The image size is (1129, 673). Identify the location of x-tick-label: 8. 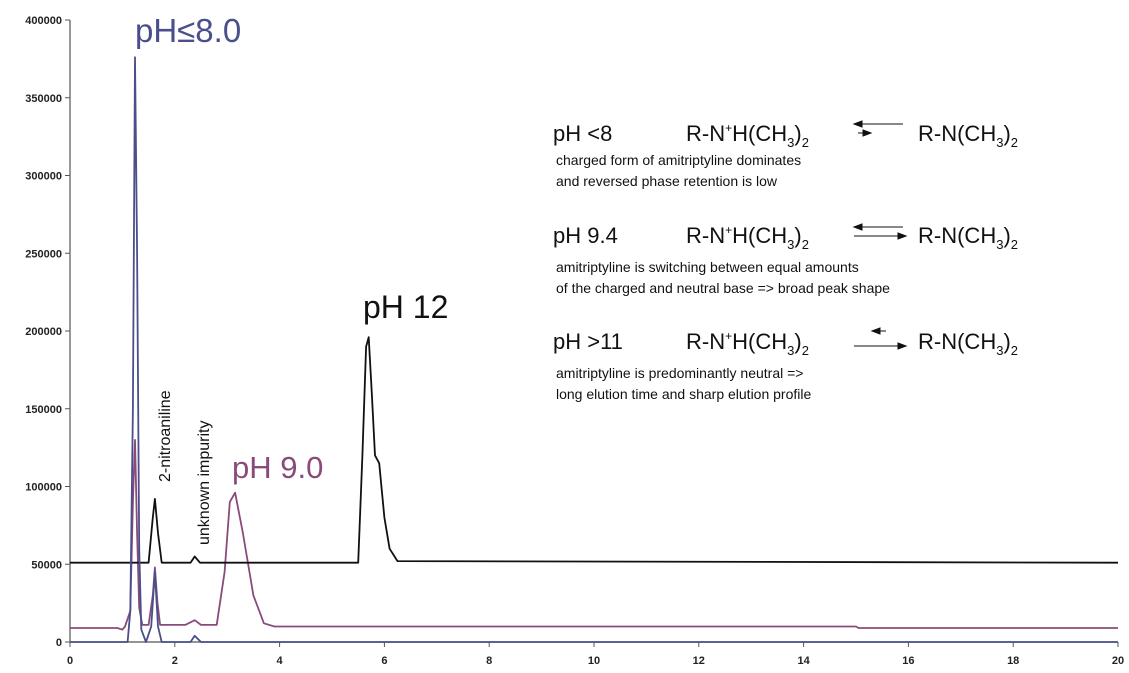
(489, 661).